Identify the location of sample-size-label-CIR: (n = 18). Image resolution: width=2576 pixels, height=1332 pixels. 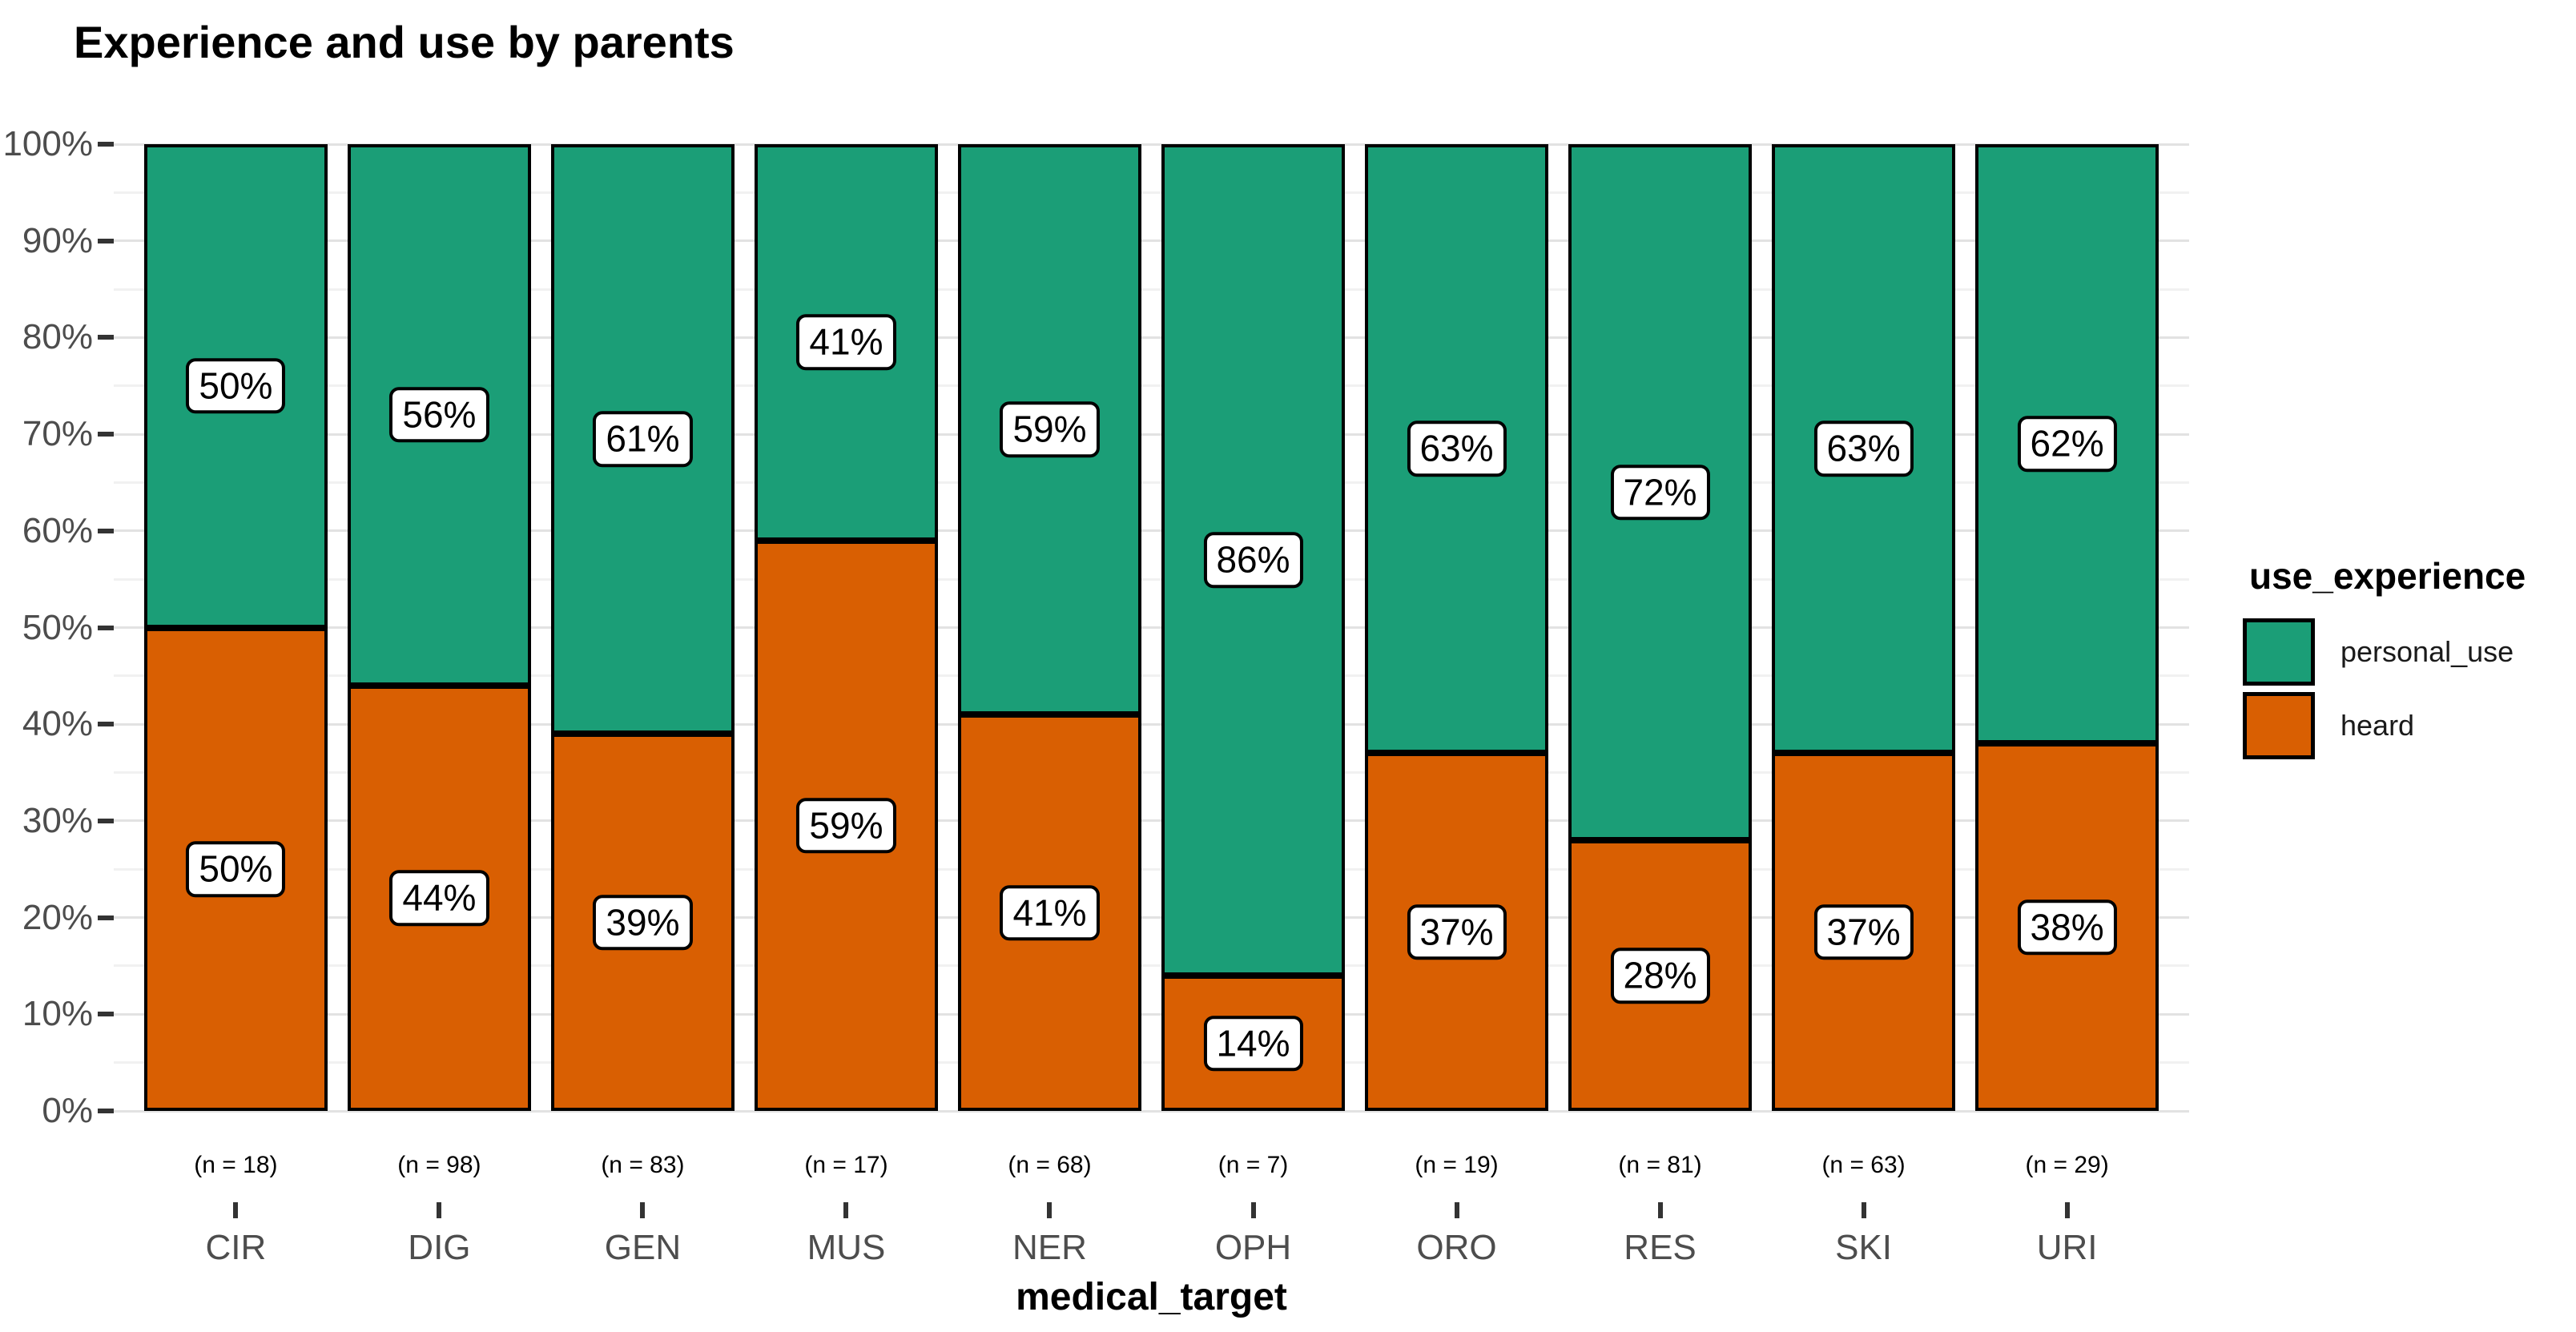
(236, 1165).